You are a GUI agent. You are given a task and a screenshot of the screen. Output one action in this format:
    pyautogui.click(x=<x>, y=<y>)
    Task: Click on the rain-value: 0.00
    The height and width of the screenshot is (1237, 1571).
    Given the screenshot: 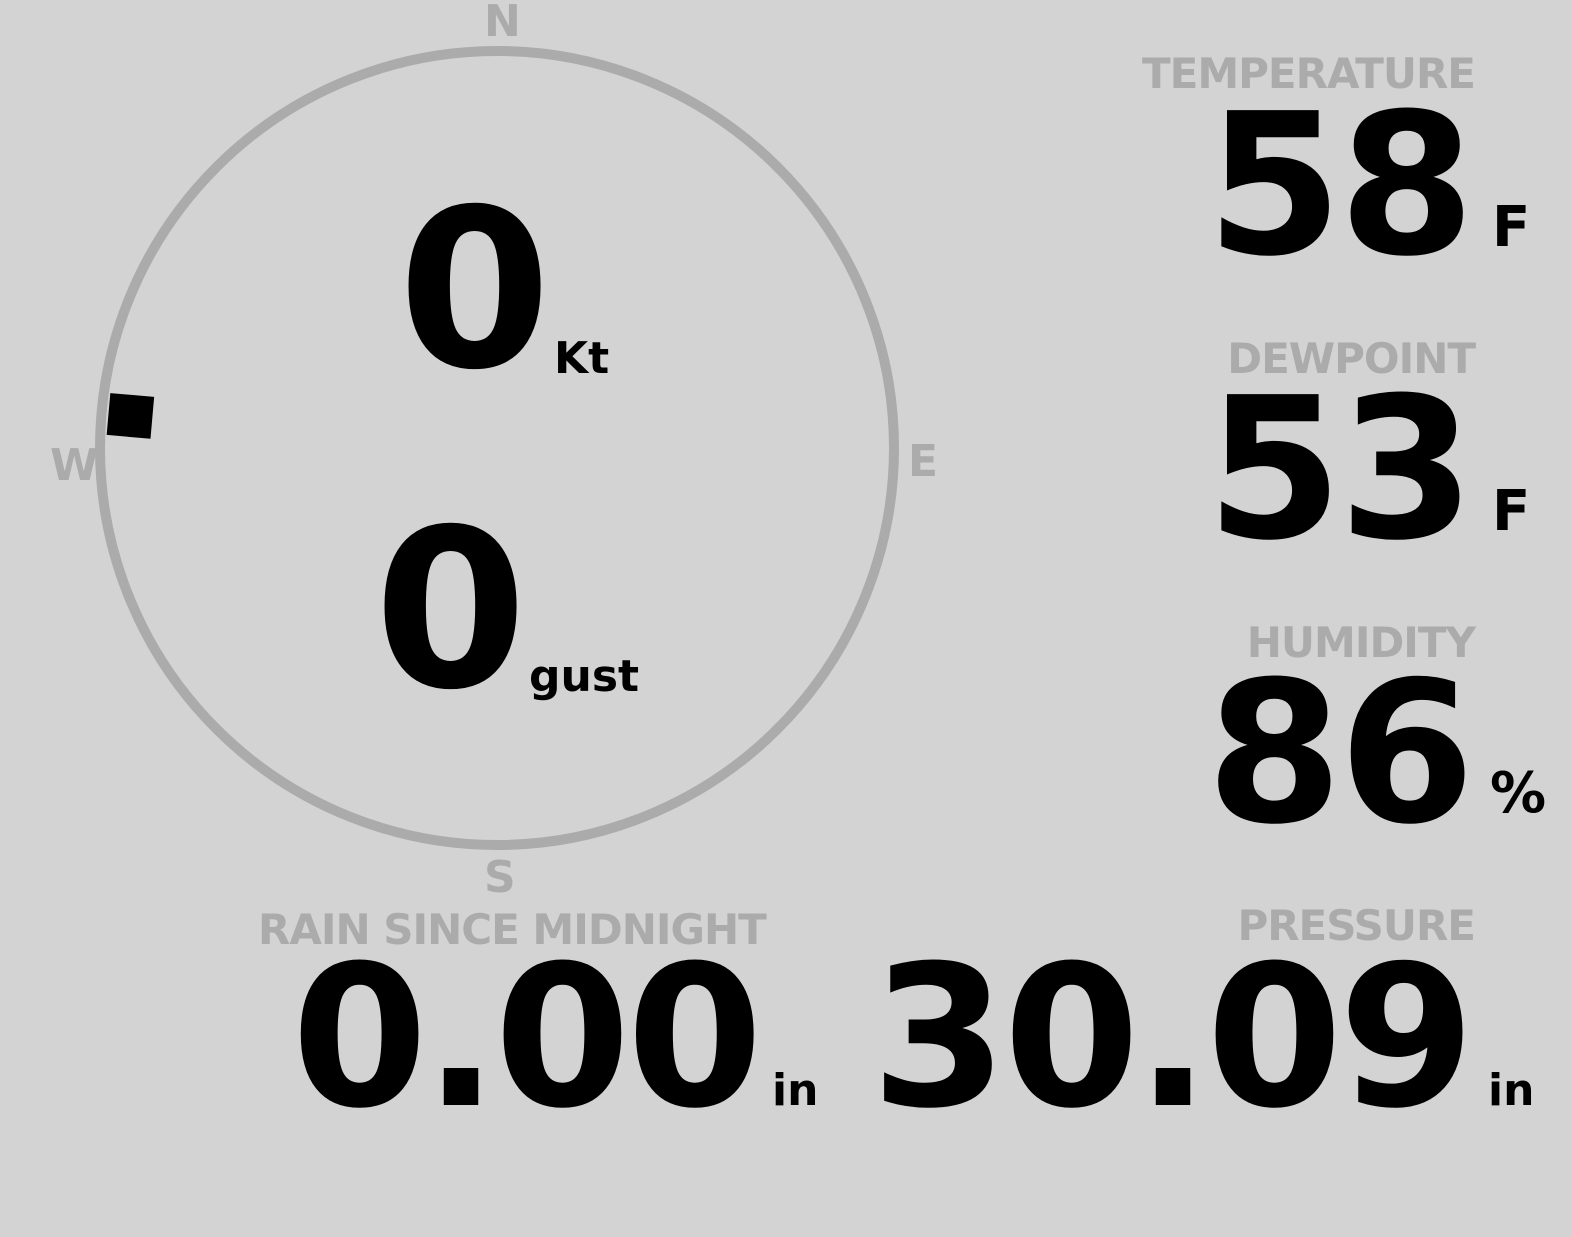 What is the action you would take?
    pyautogui.click(x=527, y=1038)
    